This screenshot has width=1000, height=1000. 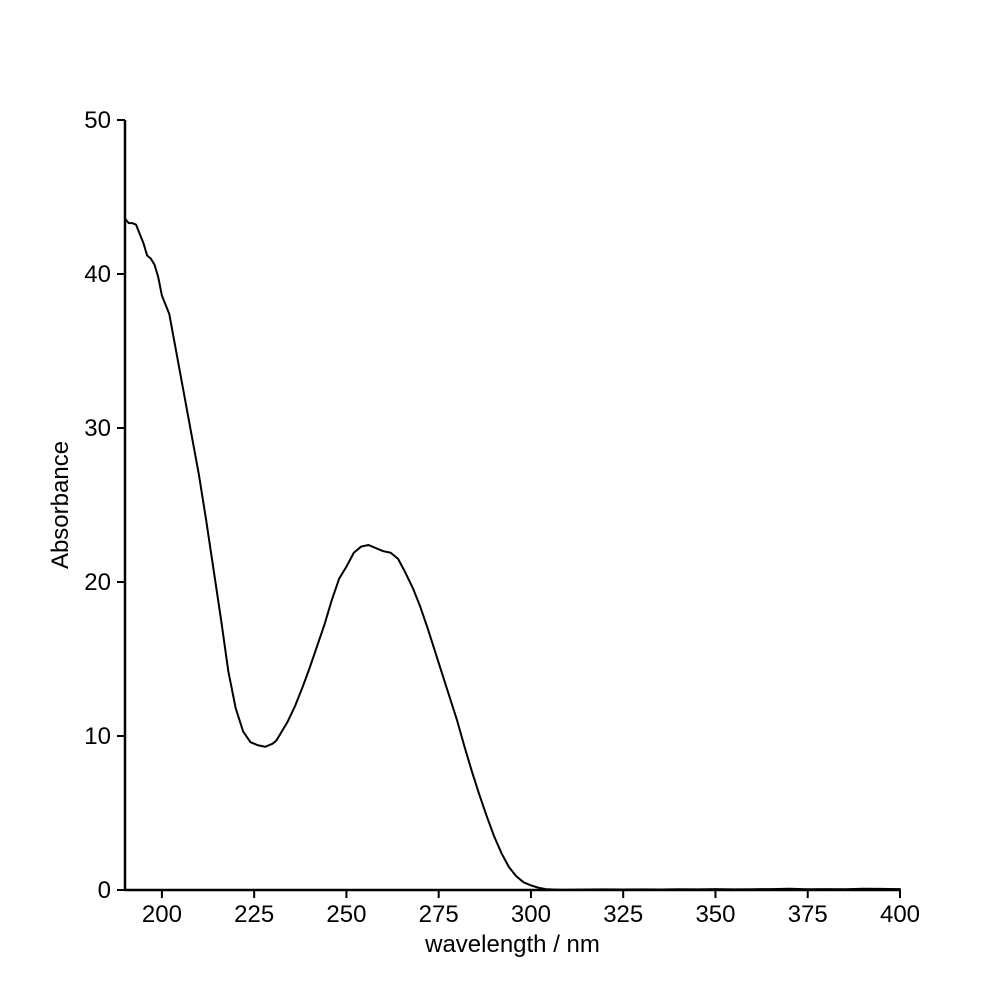 I want to click on x-tick-label: 200, so click(x=162, y=914).